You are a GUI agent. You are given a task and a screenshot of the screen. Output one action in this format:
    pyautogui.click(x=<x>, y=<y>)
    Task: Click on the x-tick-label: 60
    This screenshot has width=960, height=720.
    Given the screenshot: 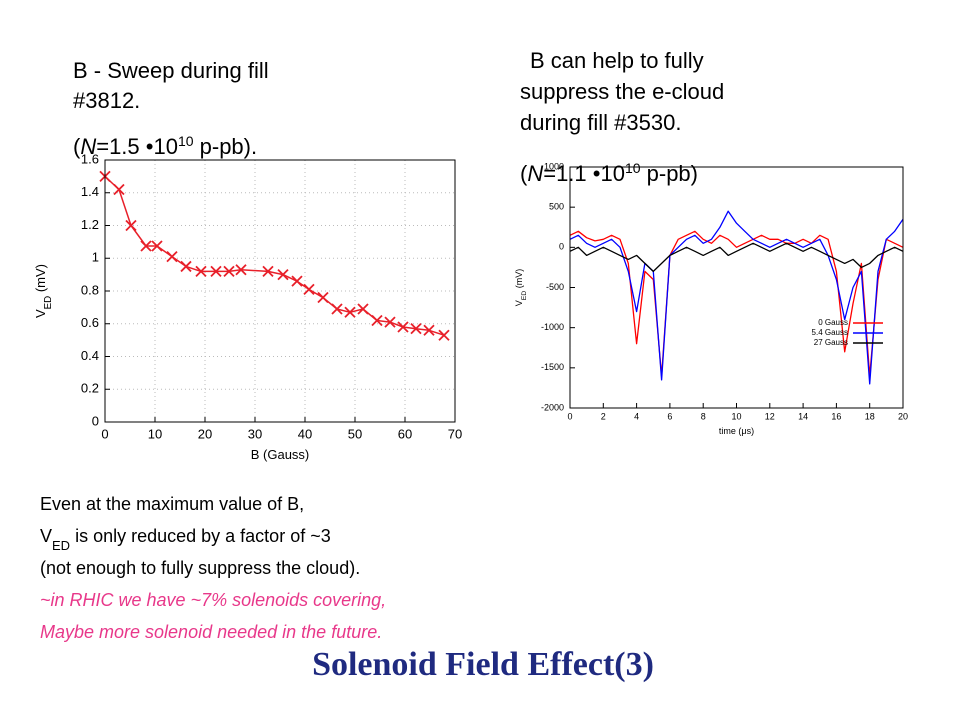 What is the action you would take?
    pyautogui.click(x=405, y=433)
    